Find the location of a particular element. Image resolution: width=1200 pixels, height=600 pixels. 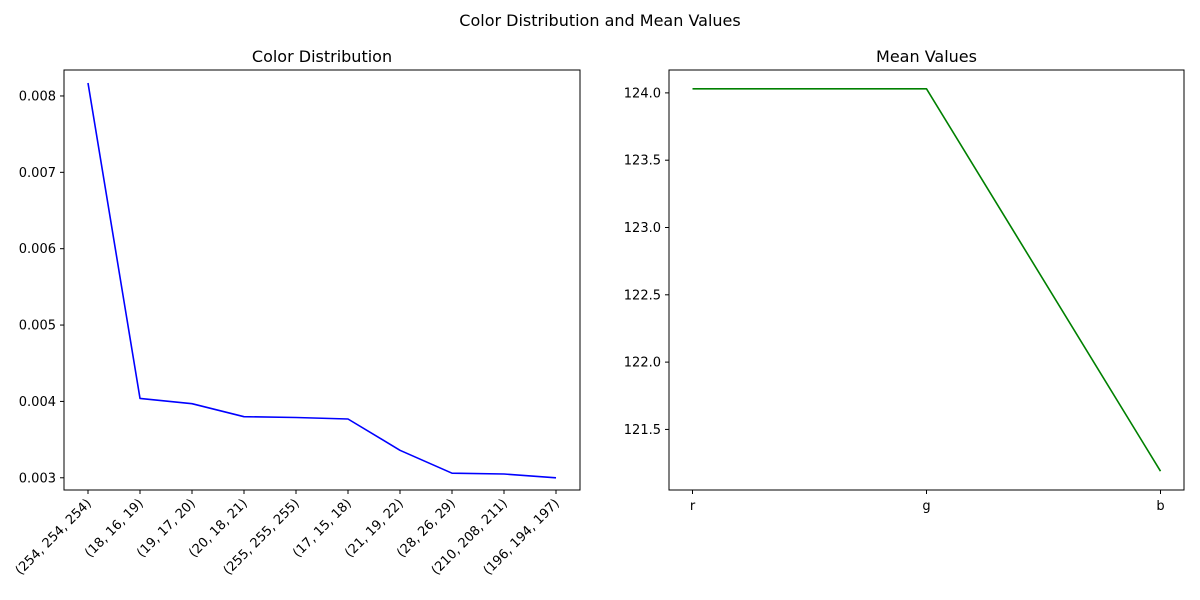

color-distribution-xtick-label: (254, 254, 254) is located at coordinates (54, 537).